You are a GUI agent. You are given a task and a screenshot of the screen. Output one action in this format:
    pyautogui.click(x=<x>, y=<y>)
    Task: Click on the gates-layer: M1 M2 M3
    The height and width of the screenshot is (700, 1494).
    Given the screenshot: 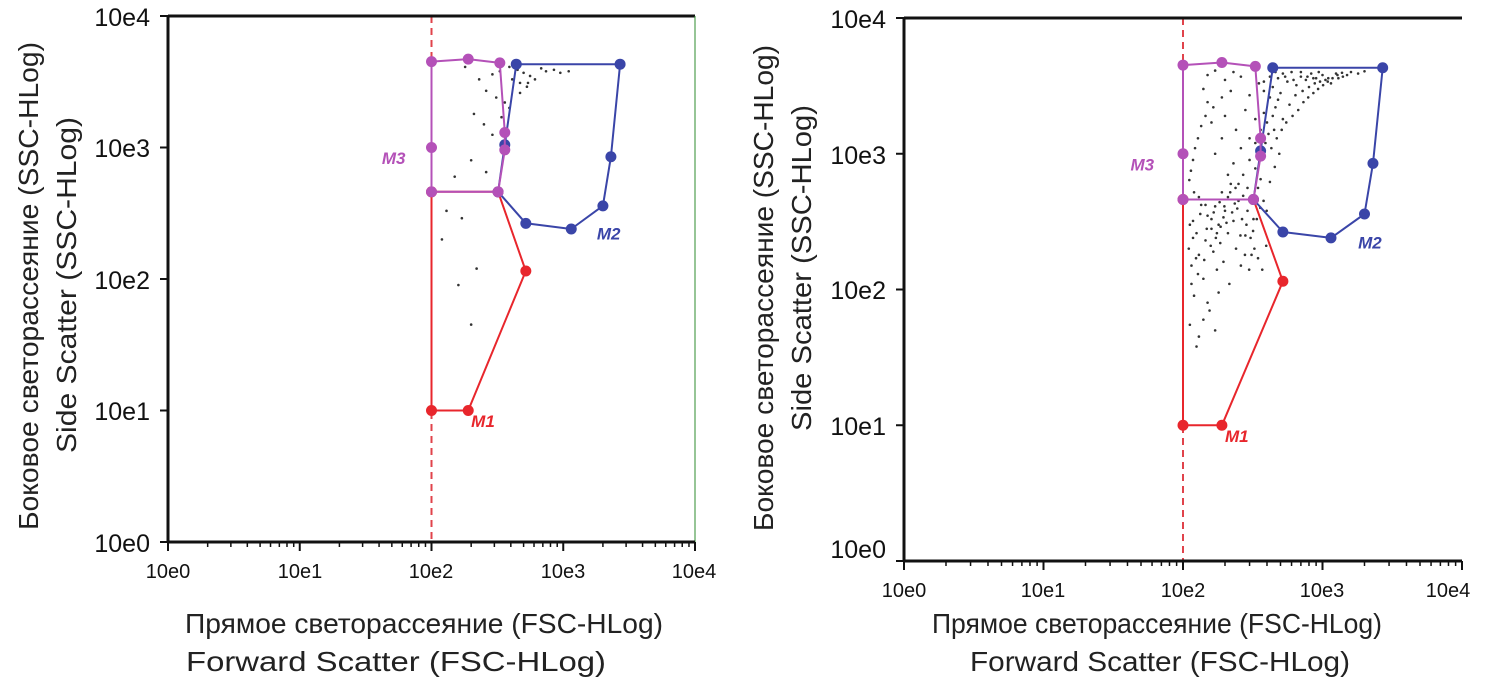 What is the action you would take?
    pyautogui.click(x=1259, y=251)
    